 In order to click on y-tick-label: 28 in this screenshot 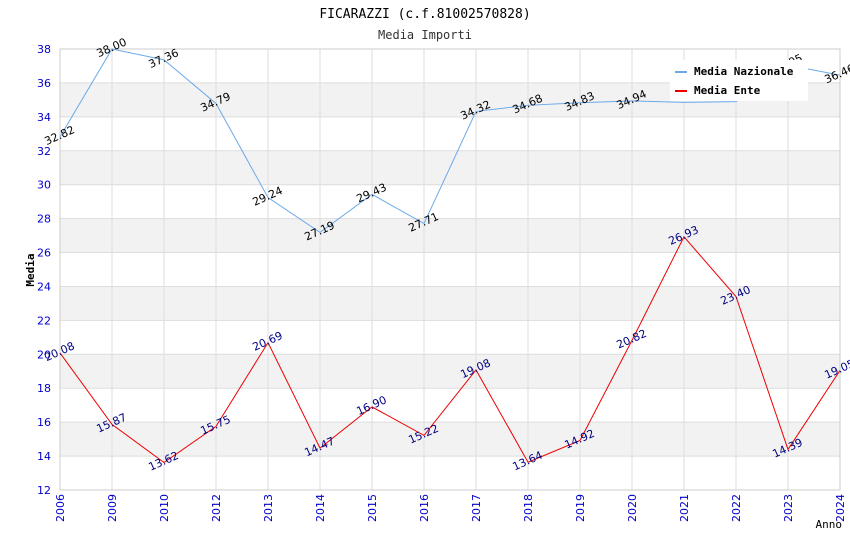, I will do `click(44, 219)`.